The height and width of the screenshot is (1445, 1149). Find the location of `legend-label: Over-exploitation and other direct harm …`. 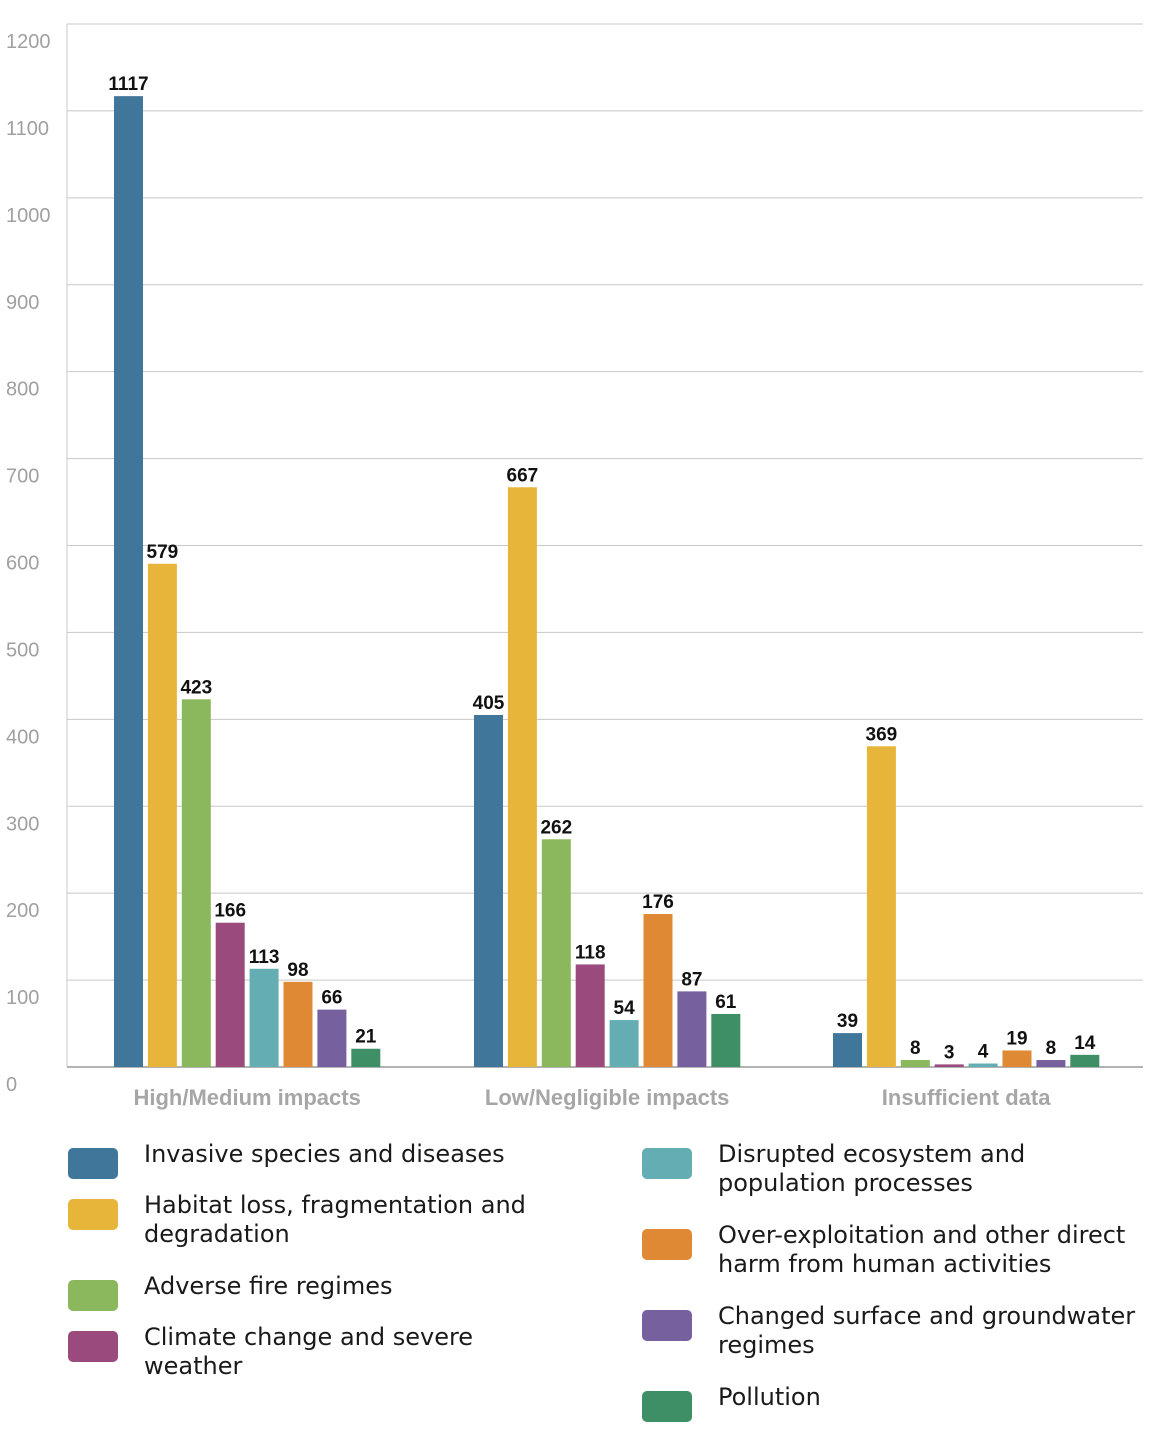

legend-label: Over-exploitation and other direct harm … is located at coordinates (922, 1249).